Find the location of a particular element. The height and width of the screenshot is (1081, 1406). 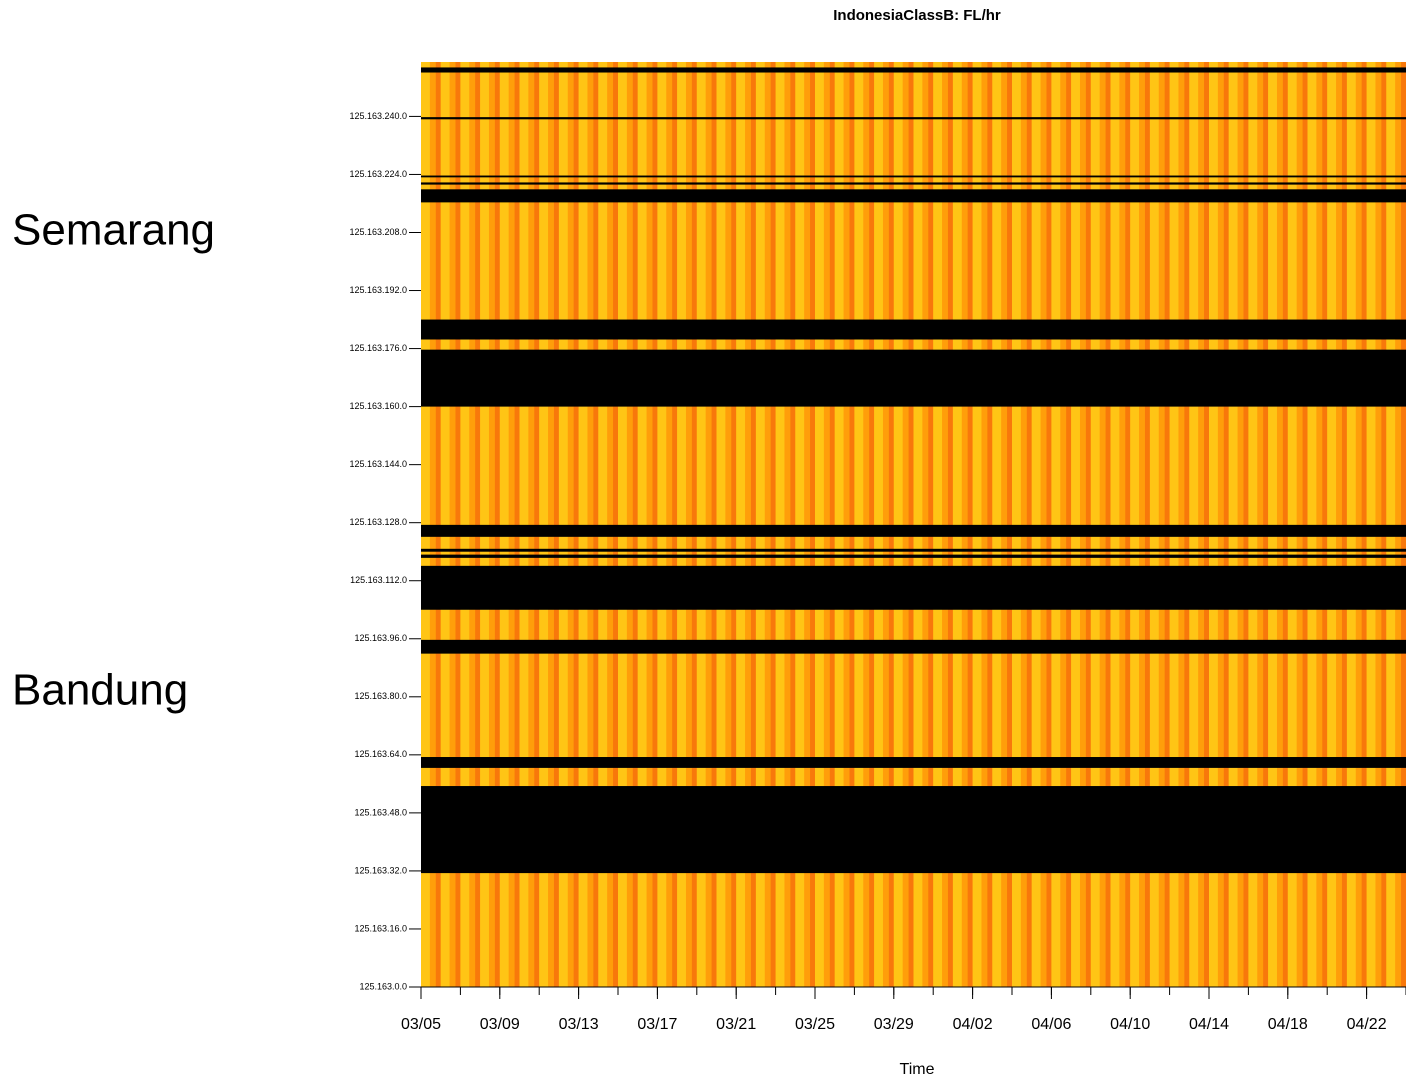

annotation: Semarang is located at coordinates (113, 230).